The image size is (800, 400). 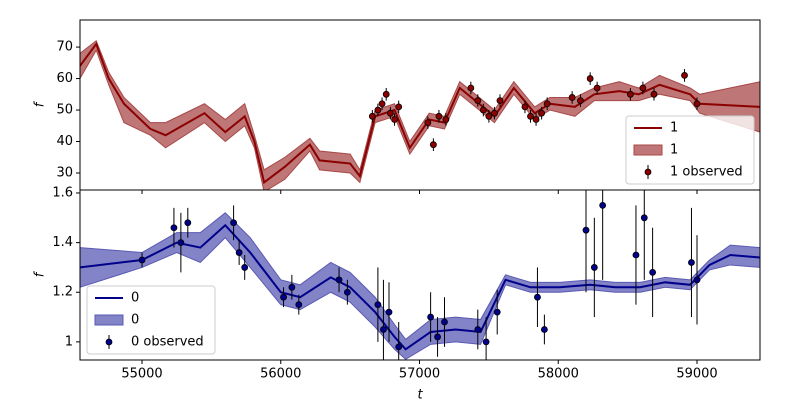 I want to click on legend-label: 1 observed, so click(x=706, y=172).